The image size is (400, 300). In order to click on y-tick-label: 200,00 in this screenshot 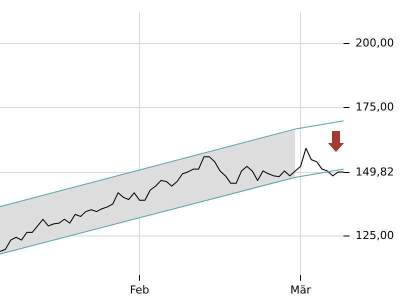, I will do `click(375, 43)`.